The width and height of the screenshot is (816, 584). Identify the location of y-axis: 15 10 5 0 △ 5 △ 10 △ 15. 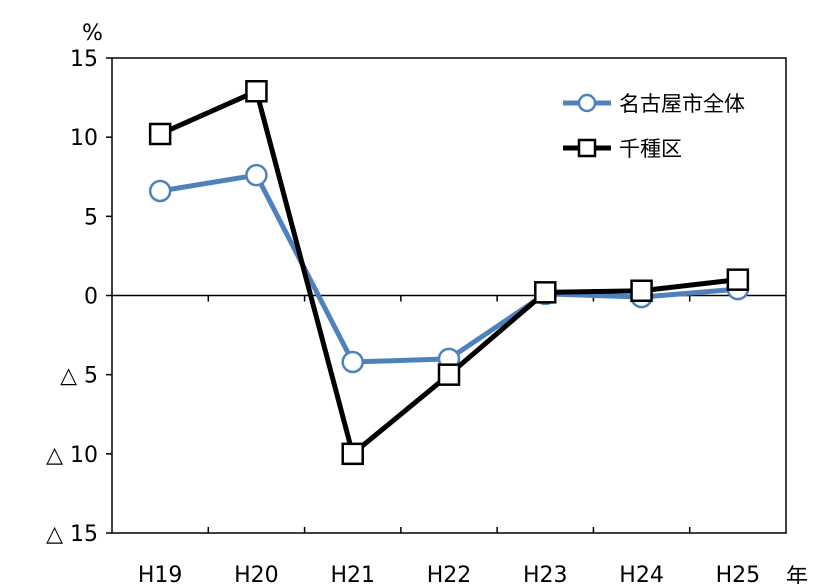
(79, 297).